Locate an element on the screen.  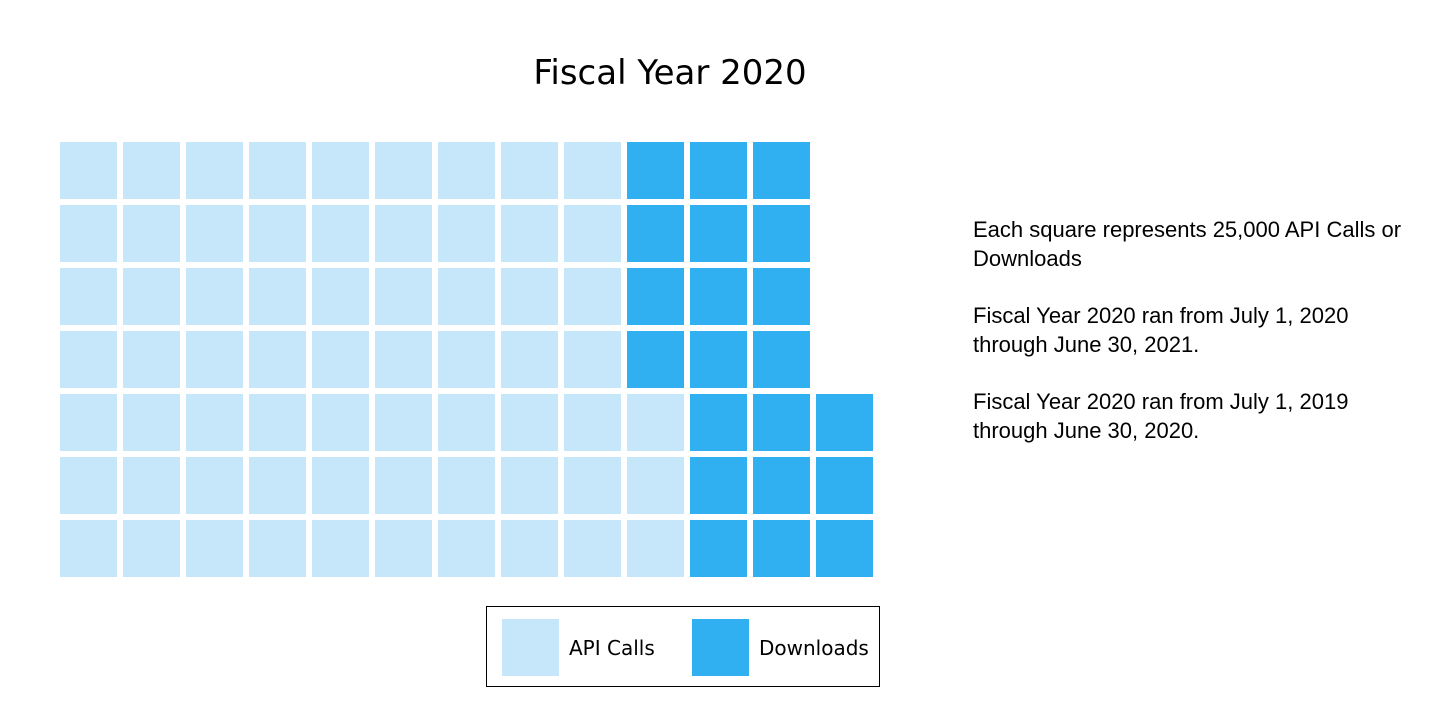
legend-item-api-calls: API Calls is located at coordinates (578, 647).